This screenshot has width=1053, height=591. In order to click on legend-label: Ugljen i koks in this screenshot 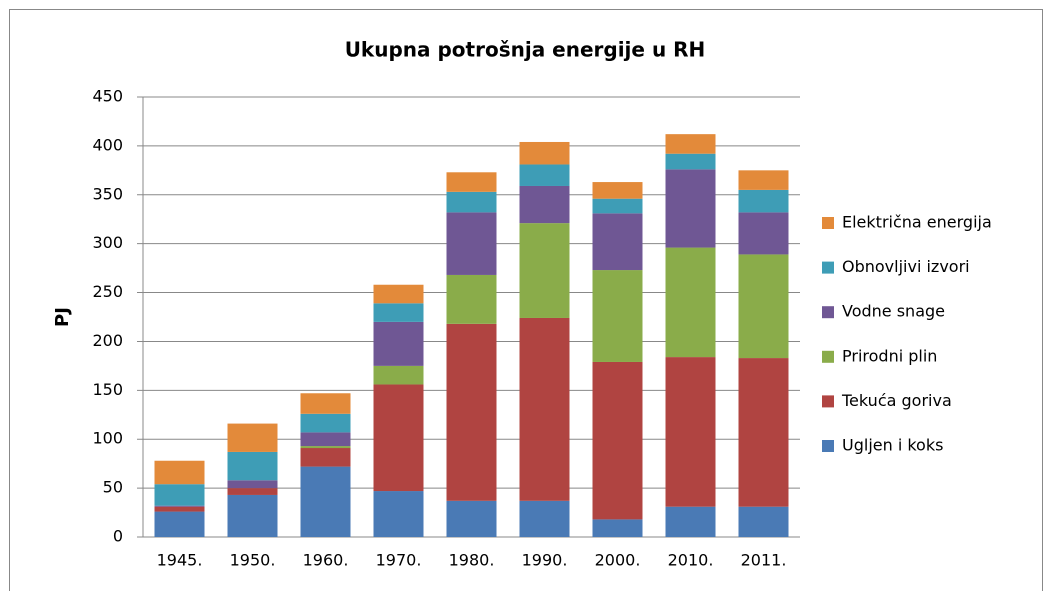, I will do `click(892, 445)`.